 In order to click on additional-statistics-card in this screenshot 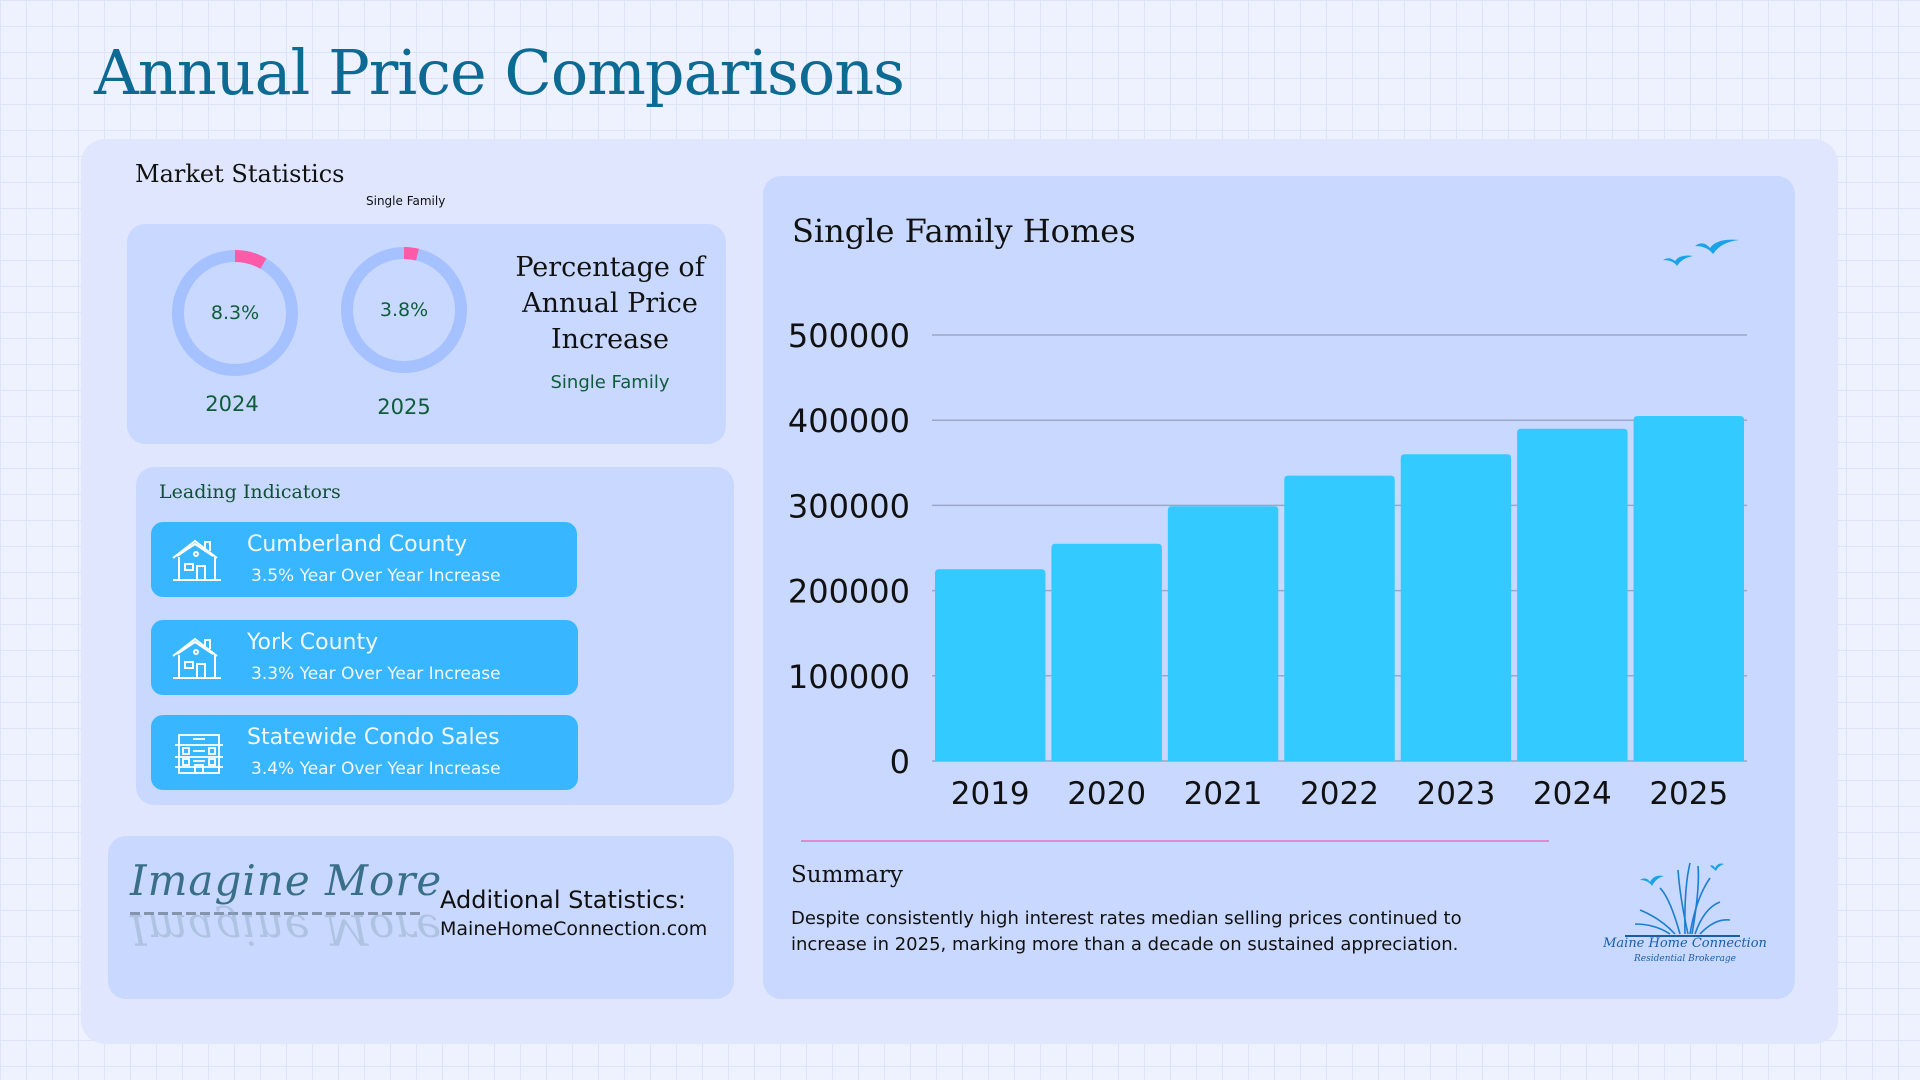, I will do `click(421, 917)`.